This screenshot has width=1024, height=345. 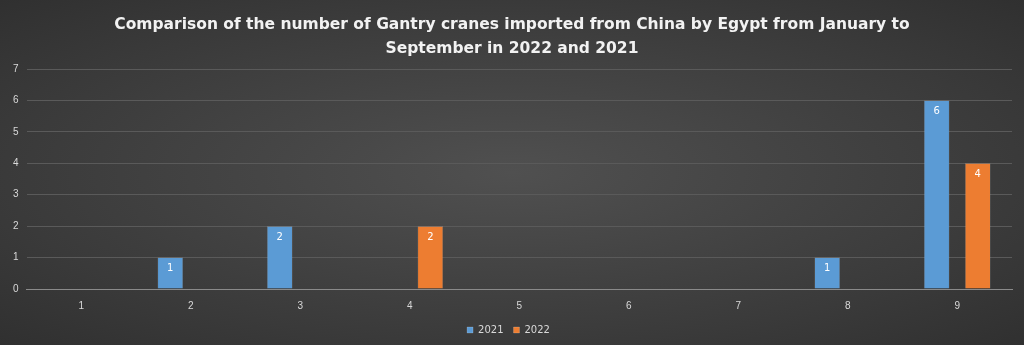 What do you see at coordinates (16, 288) in the screenshot?
I see `y-tick-label: 0` at bounding box center [16, 288].